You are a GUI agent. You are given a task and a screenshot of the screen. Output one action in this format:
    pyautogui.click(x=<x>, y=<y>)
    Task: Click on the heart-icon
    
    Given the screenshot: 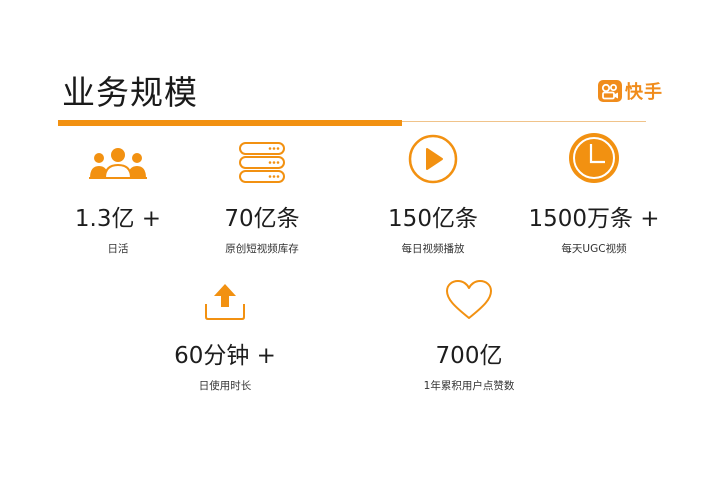 What is the action you would take?
    pyautogui.click(x=469, y=299)
    